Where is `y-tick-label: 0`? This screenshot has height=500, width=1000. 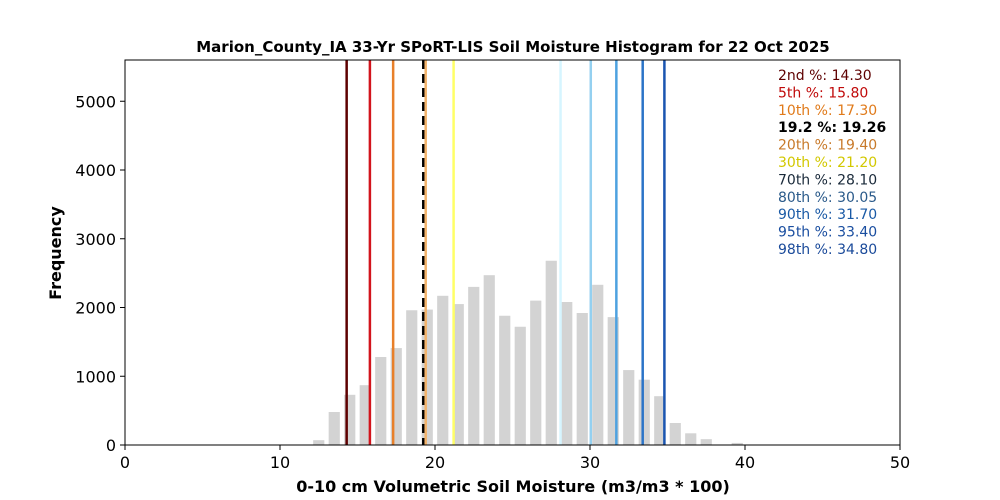 y-tick-label: 0 is located at coordinates (111, 445).